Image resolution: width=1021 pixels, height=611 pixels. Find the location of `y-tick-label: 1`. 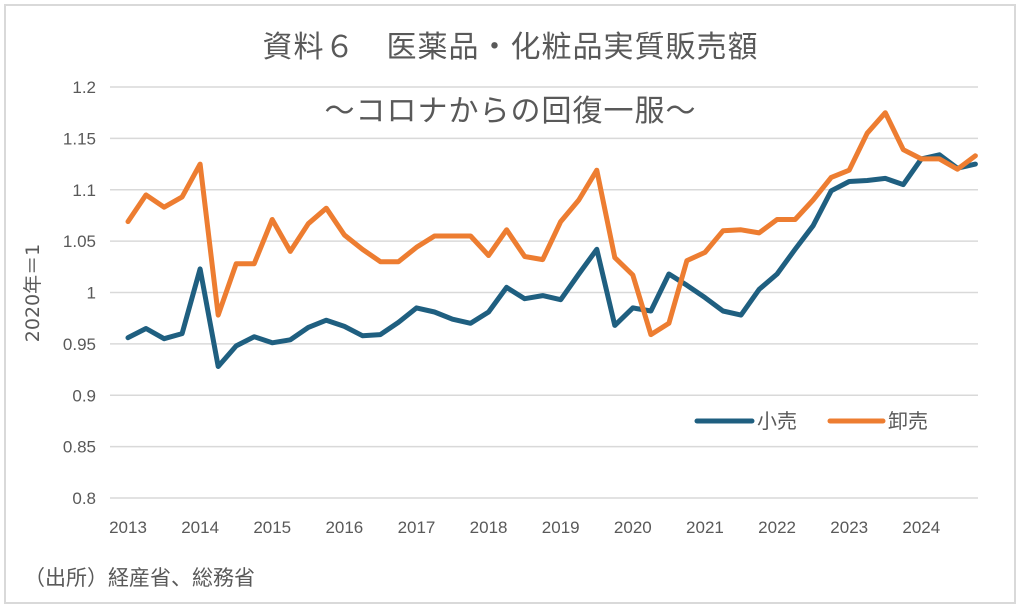

y-tick-label: 1 is located at coordinates (91, 293).